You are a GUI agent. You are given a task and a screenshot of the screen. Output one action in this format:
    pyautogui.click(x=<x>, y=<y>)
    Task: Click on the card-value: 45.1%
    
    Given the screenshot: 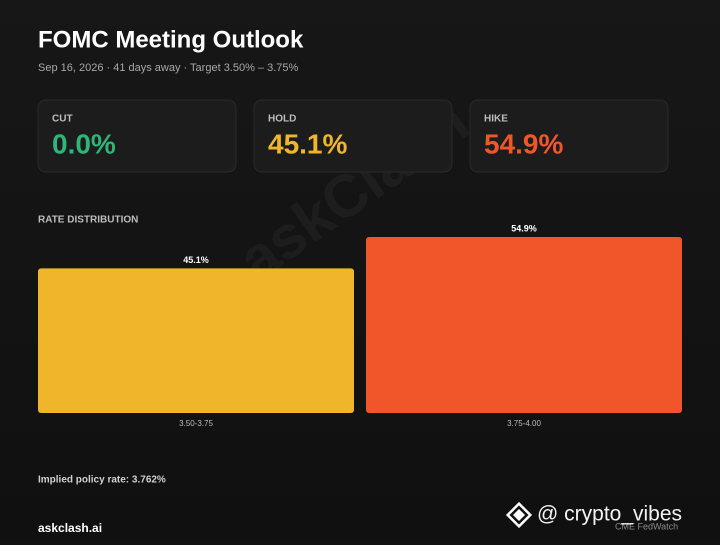 What is the action you would take?
    pyautogui.click(x=307, y=143)
    